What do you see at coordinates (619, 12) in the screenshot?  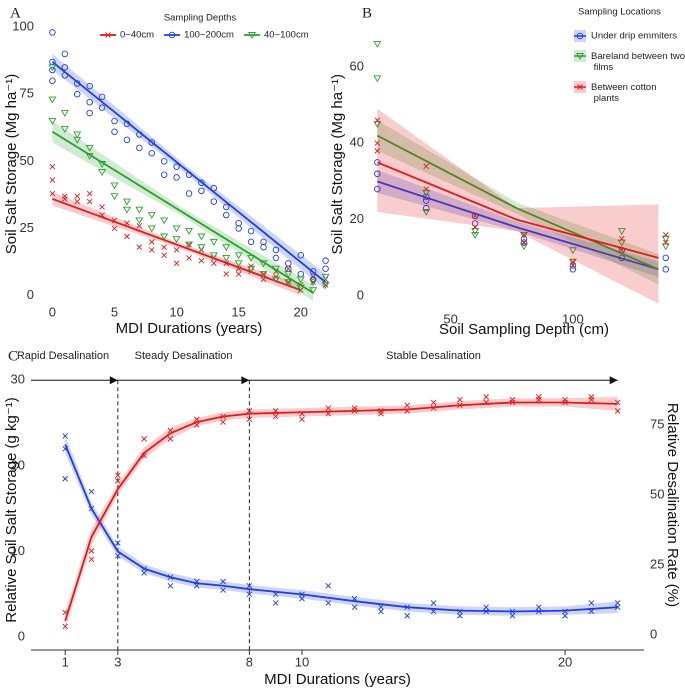 I see `legend-title: Sampling Locations` at bounding box center [619, 12].